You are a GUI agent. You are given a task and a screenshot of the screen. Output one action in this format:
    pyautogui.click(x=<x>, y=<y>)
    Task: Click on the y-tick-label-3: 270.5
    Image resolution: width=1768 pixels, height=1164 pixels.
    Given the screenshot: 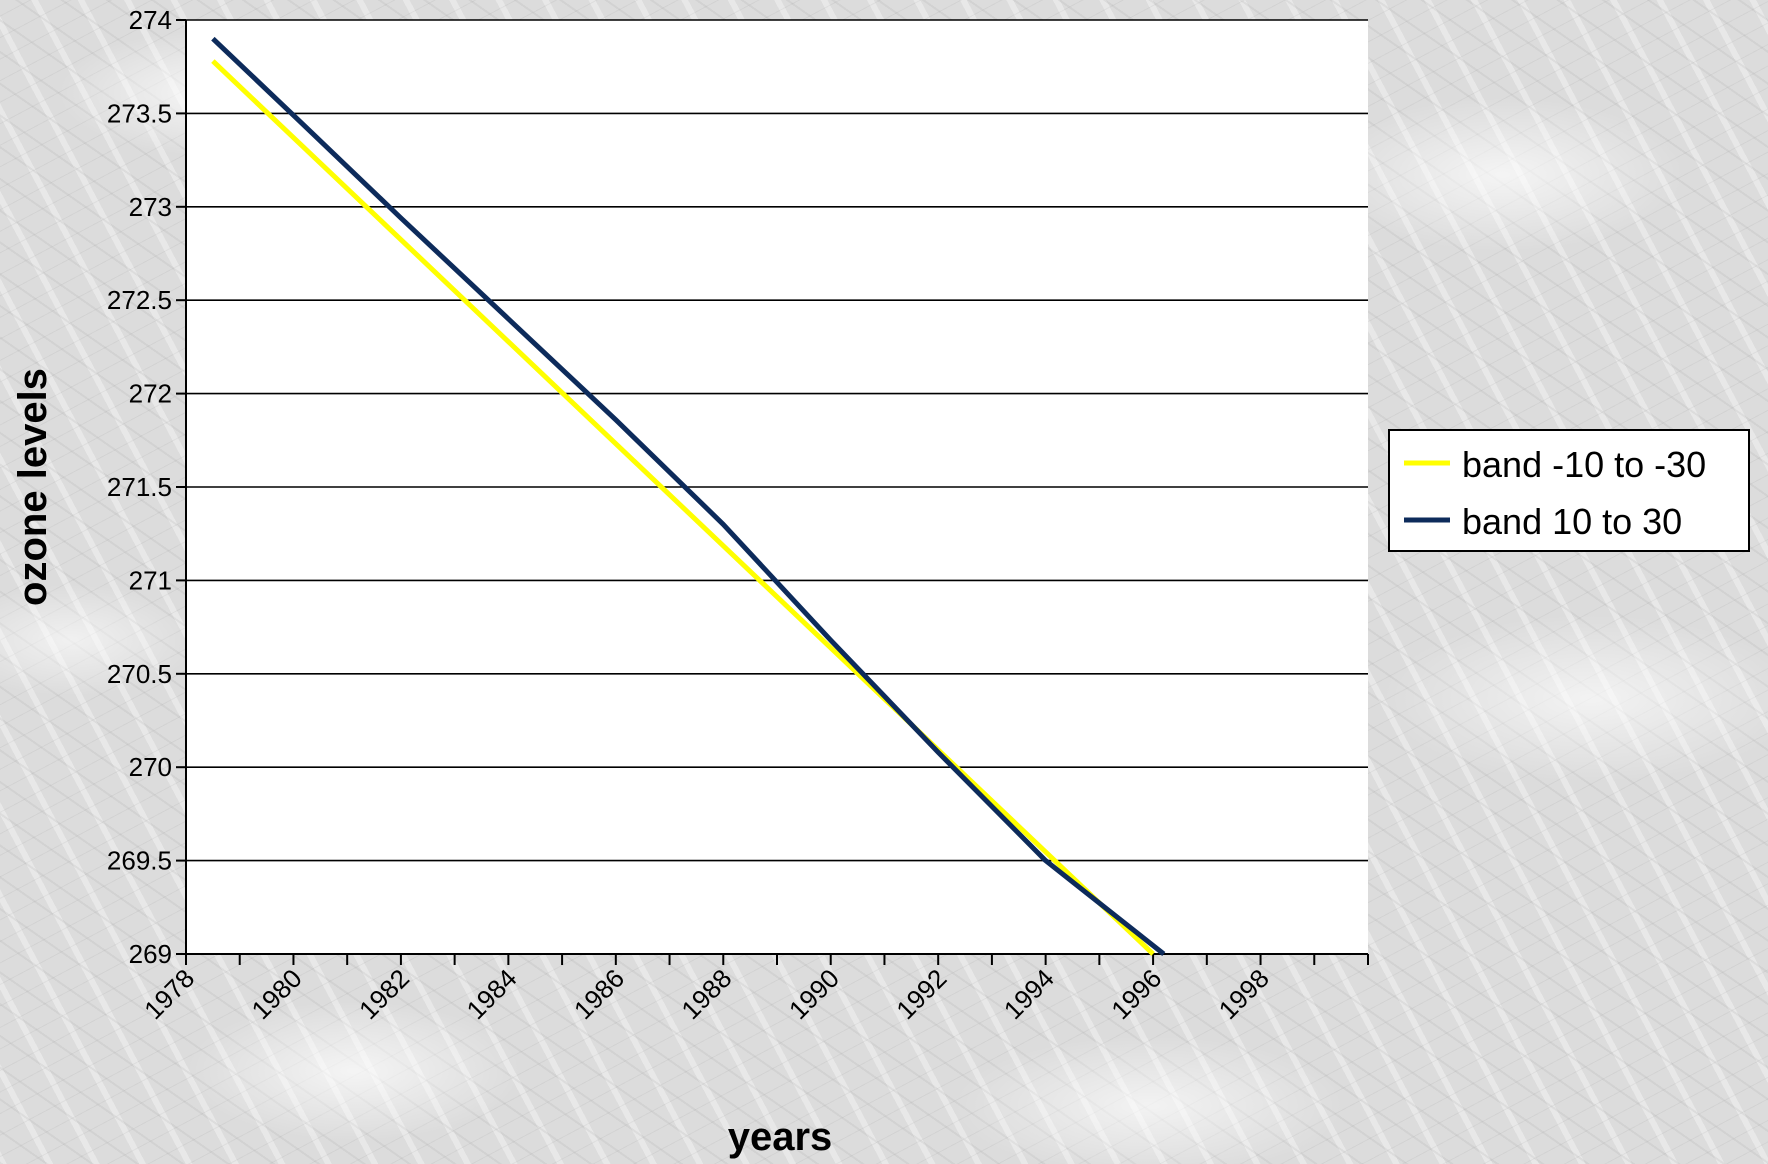 What is the action you would take?
    pyautogui.click(x=139, y=674)
    